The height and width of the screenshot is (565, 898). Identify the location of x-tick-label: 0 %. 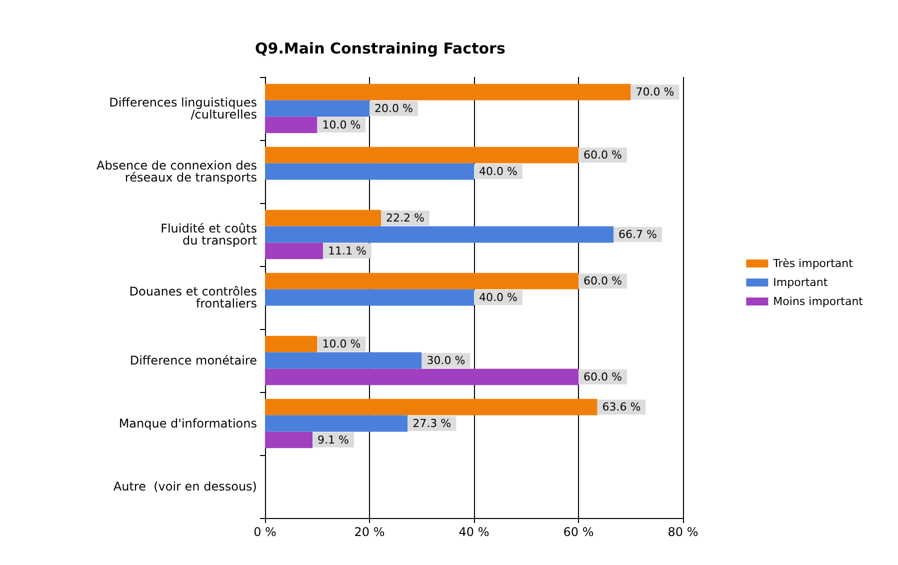
(265, 532).